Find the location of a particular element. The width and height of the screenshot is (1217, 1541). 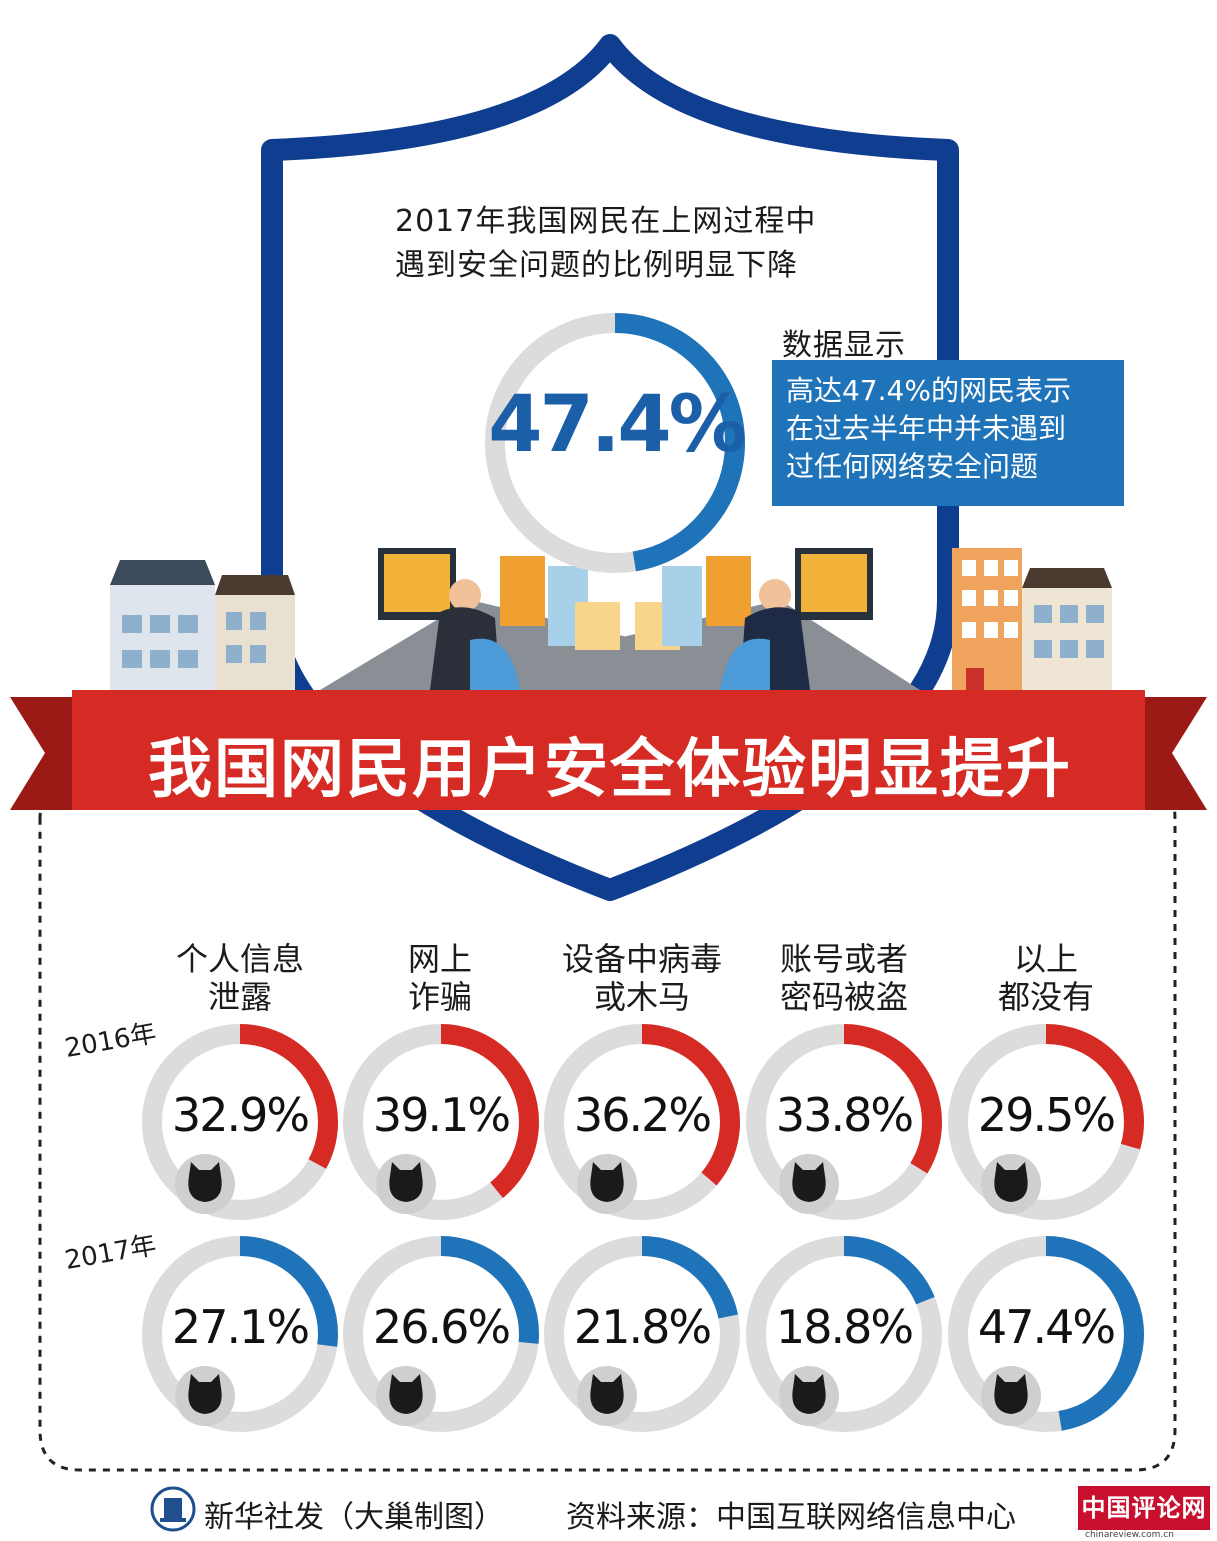

category-label-line: 以上 is located at coordinates (1045, 959).